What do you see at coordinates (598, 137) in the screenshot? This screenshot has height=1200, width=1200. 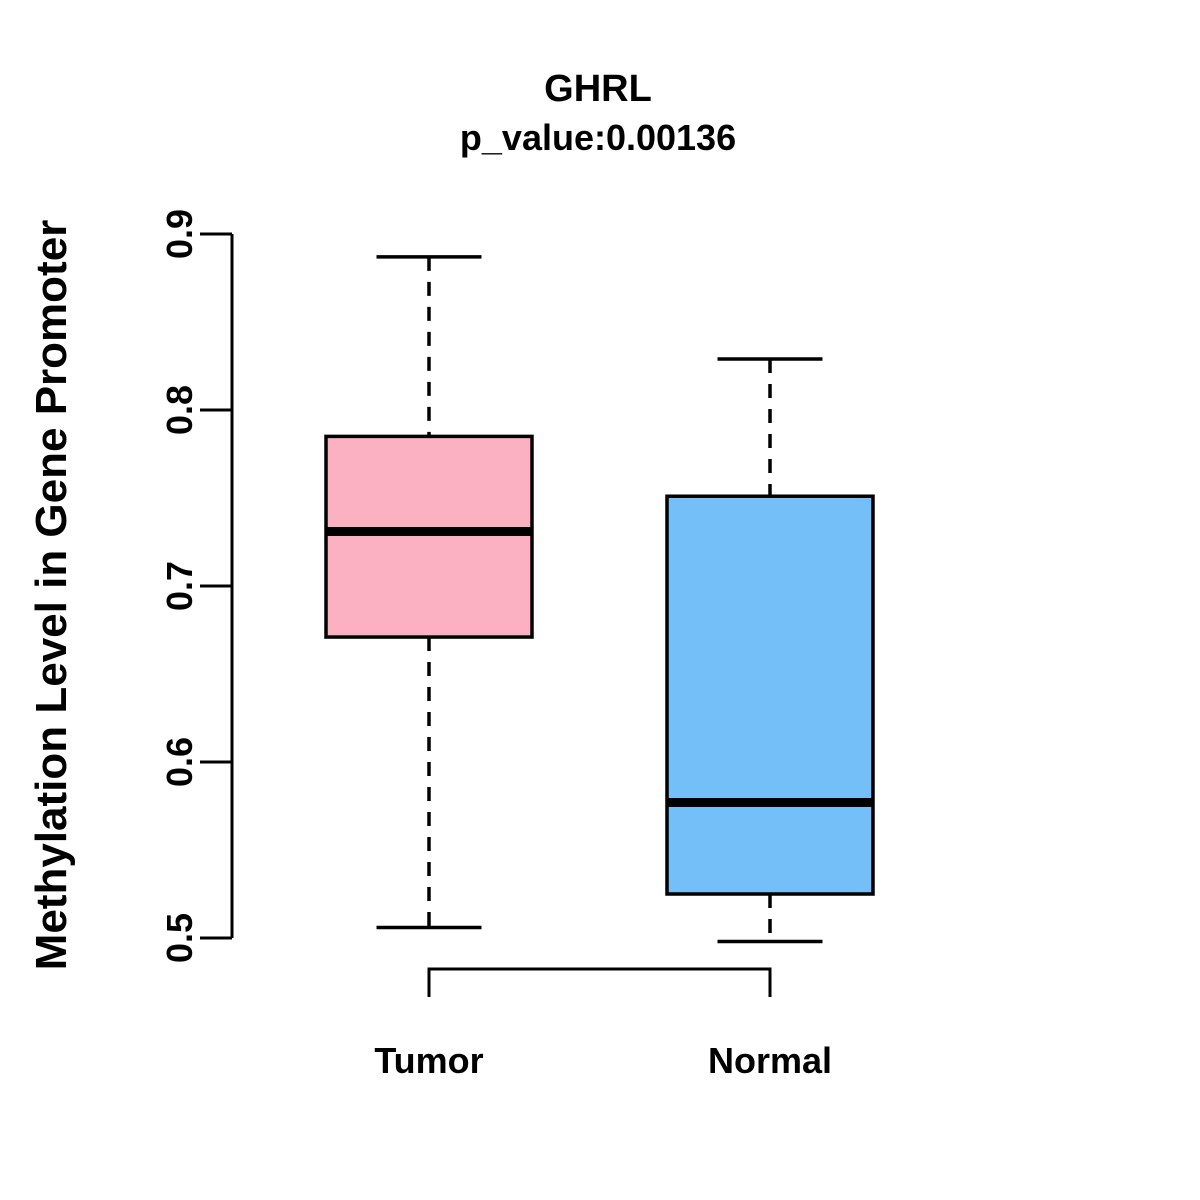 I see `chart-subtitle: p_value:0.00136` at bounding box center [598, 137].